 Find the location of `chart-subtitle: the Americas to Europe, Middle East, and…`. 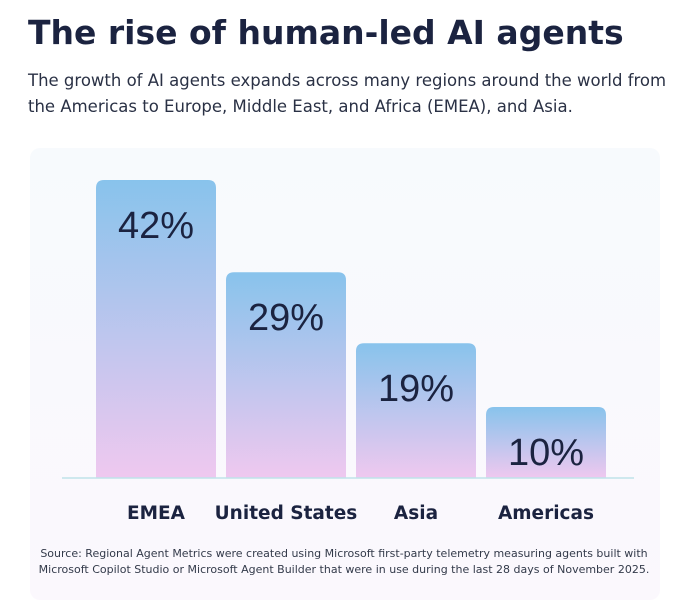

chart-subtitle: the Americas to Europe, Middle East, and… is located at coordinates (300, 106).